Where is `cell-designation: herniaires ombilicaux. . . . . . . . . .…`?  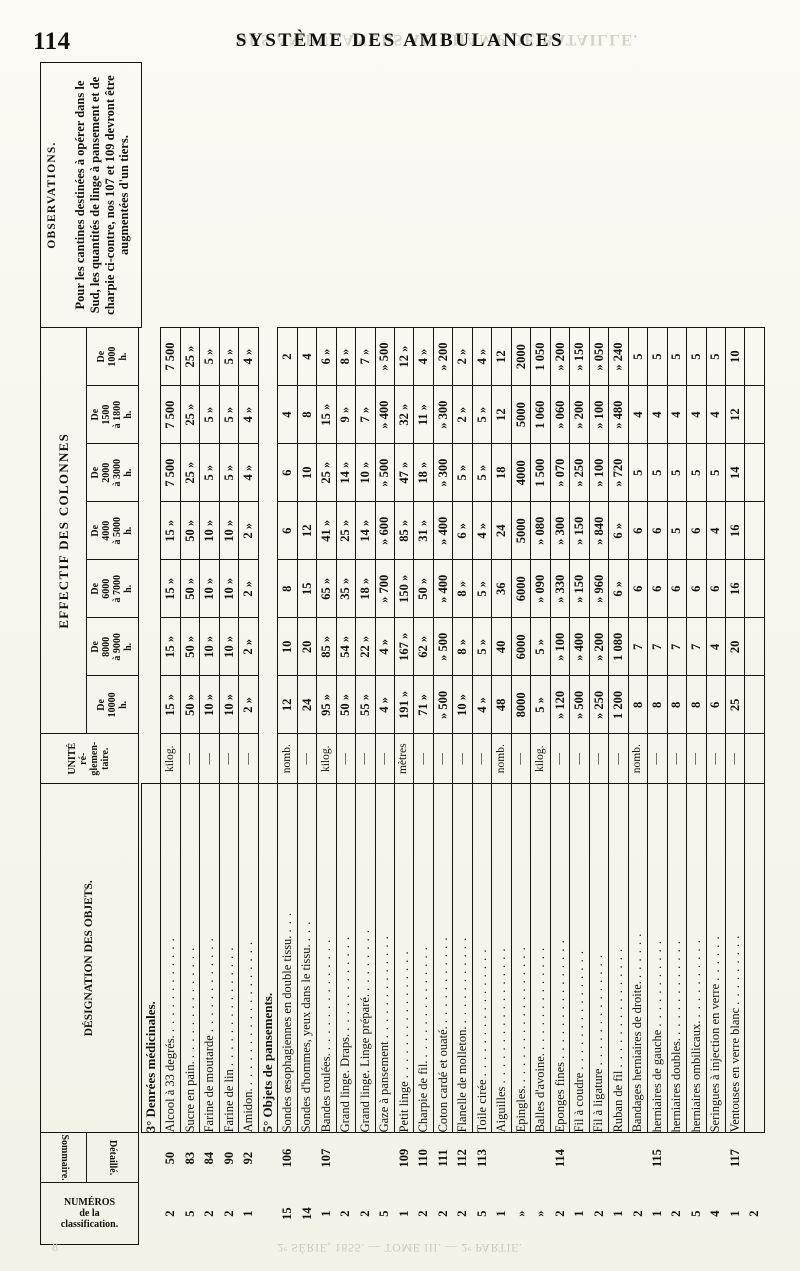
cell-designation: herniaires ombilicaux. . . . . . . . . .… is located at coordinates (696, 958).